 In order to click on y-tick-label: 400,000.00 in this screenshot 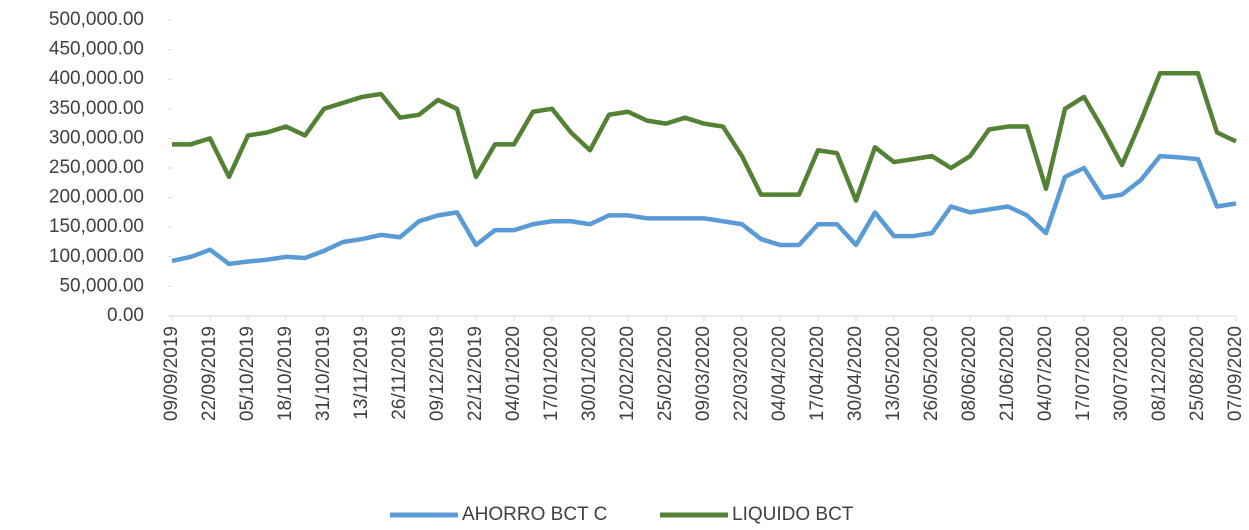, I will do `click(96, 78)`.